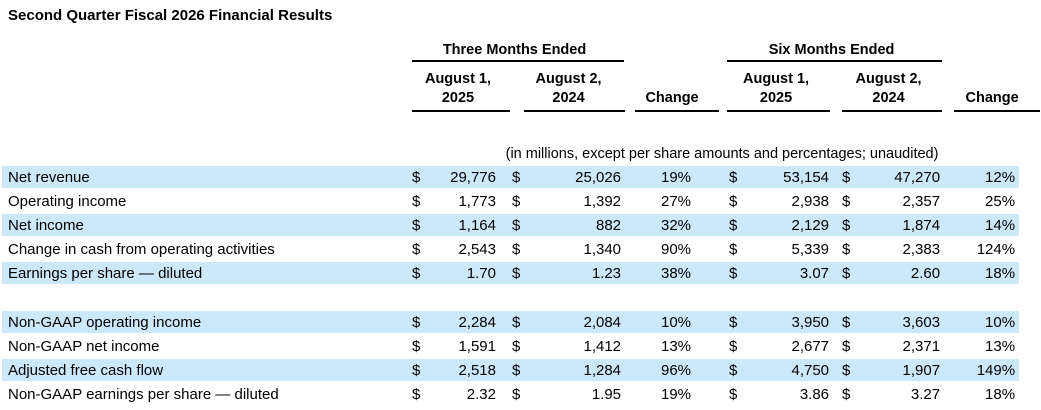 This screenshot has height=410, width=1041. What do you see at coordinates (472, 273) in the screenshot?
I see `value-tm-2025: 1.70` at bounding box center [472, 273].